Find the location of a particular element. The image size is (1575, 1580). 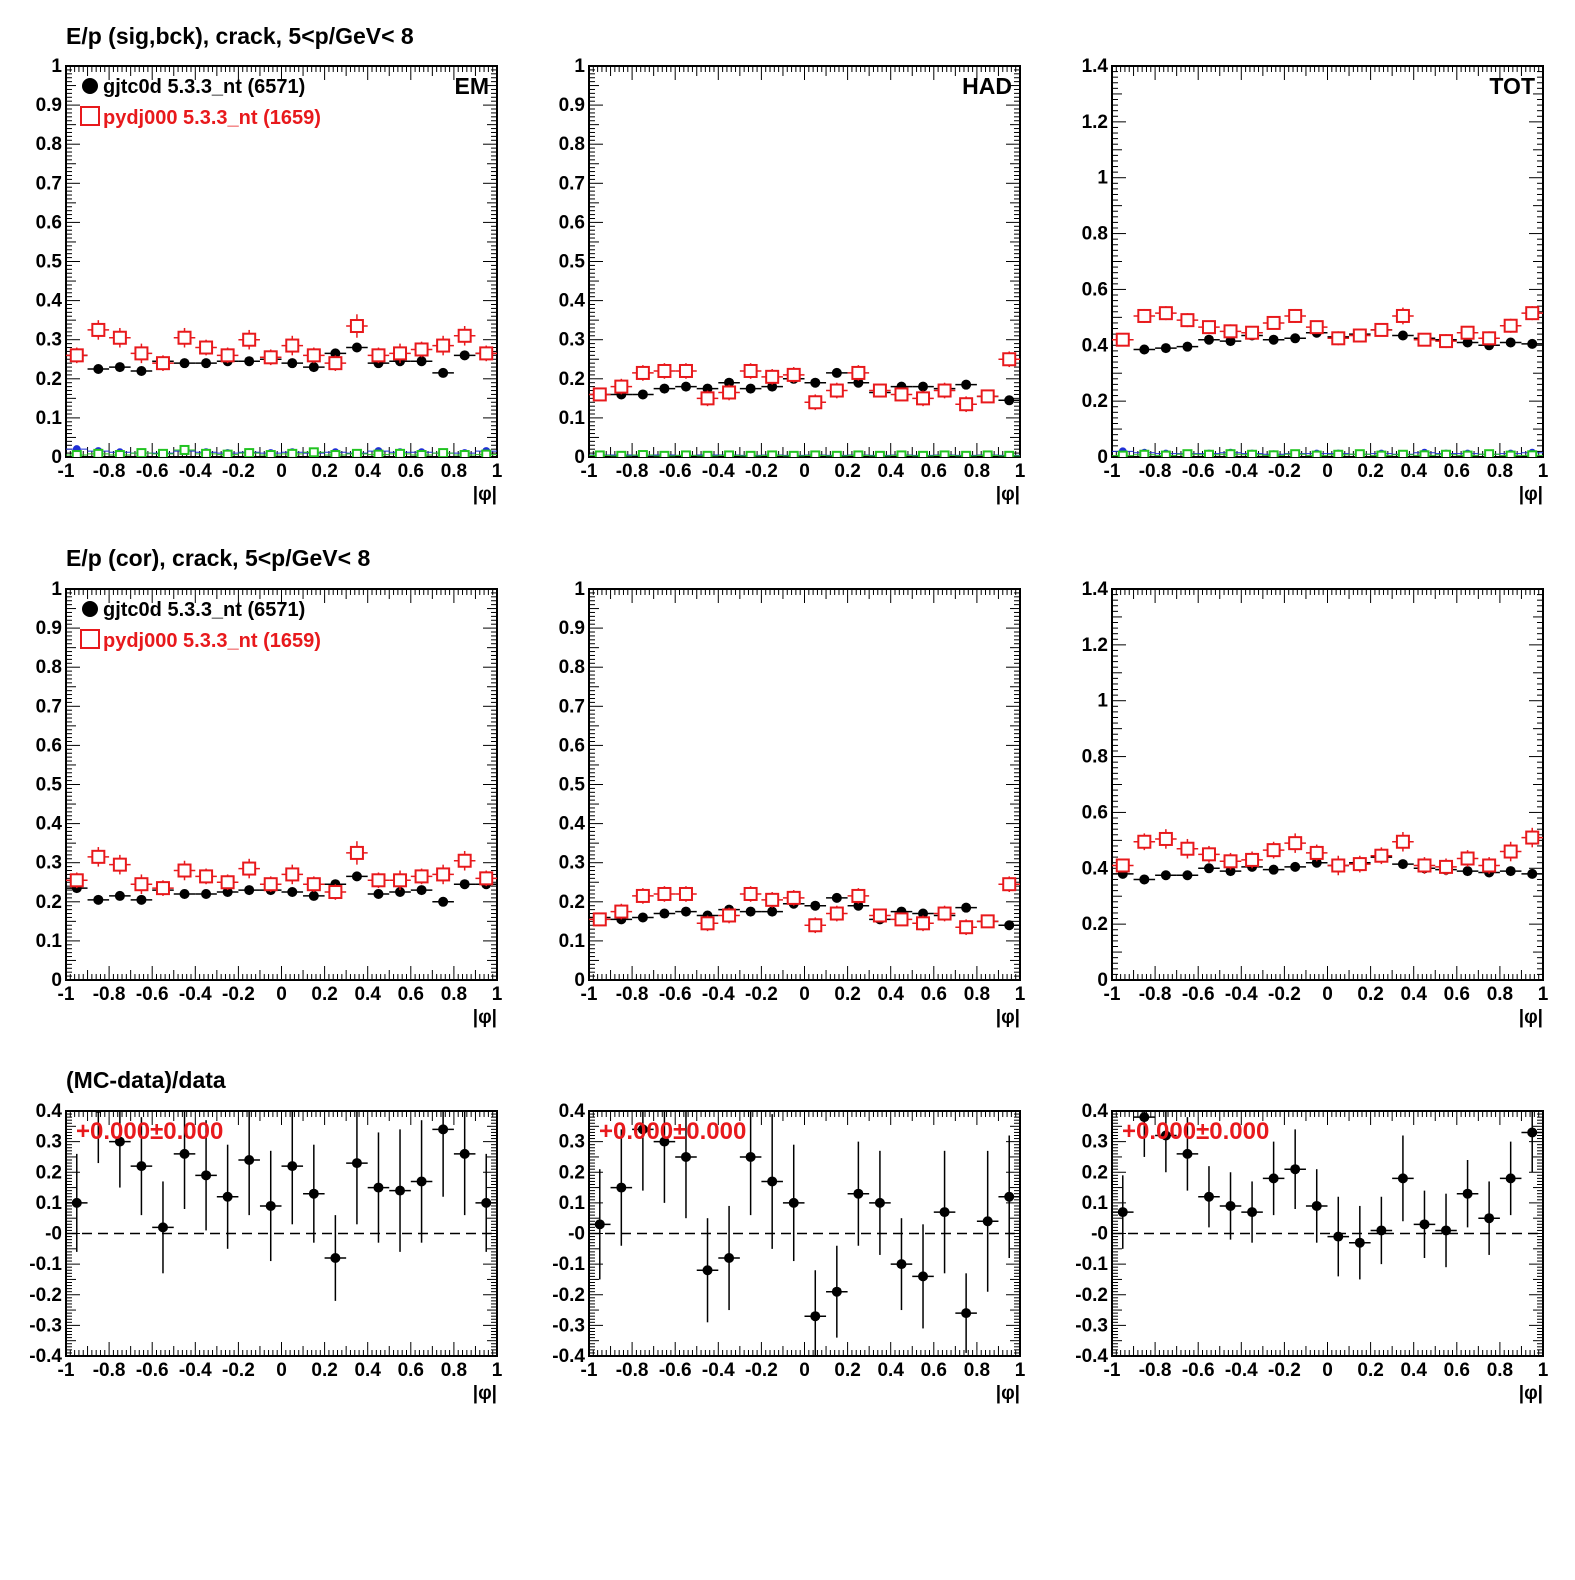

y-tick-label: 0.7 is located at coordinates (572, 706).